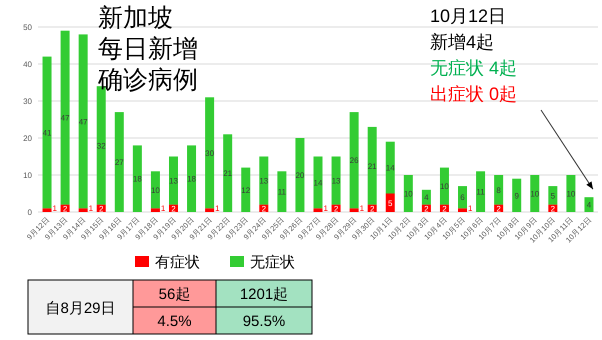  I want to click on y-tick-label: 0, so click(30, 212).